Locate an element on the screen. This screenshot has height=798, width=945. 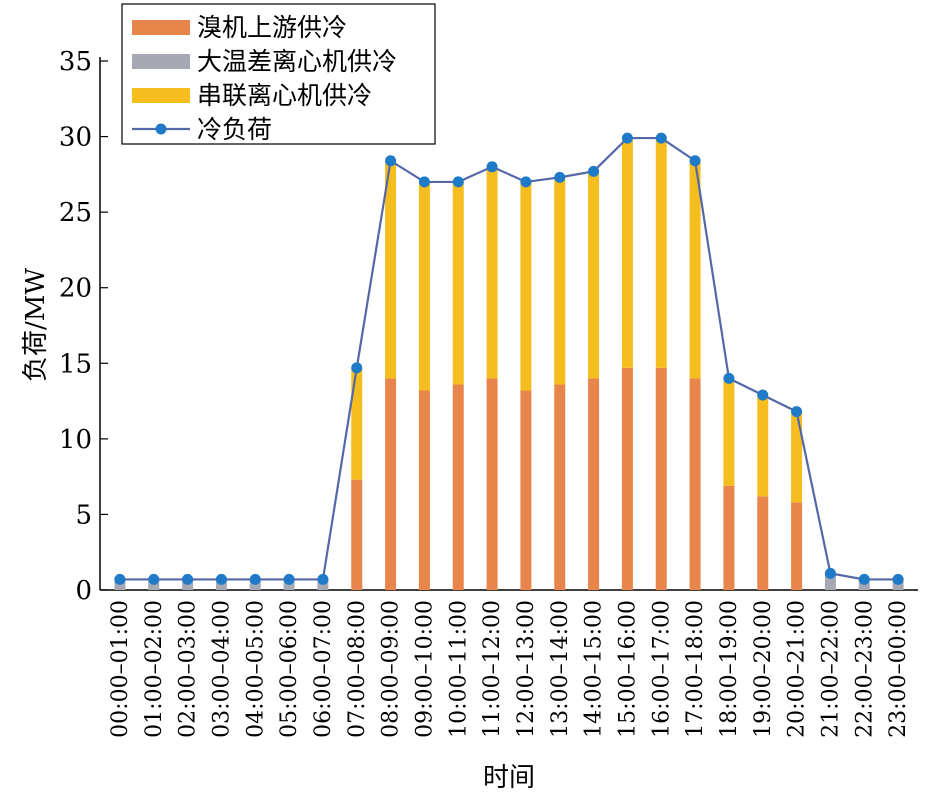
y-tick-label: 0 is located at coordinates (83, 591).